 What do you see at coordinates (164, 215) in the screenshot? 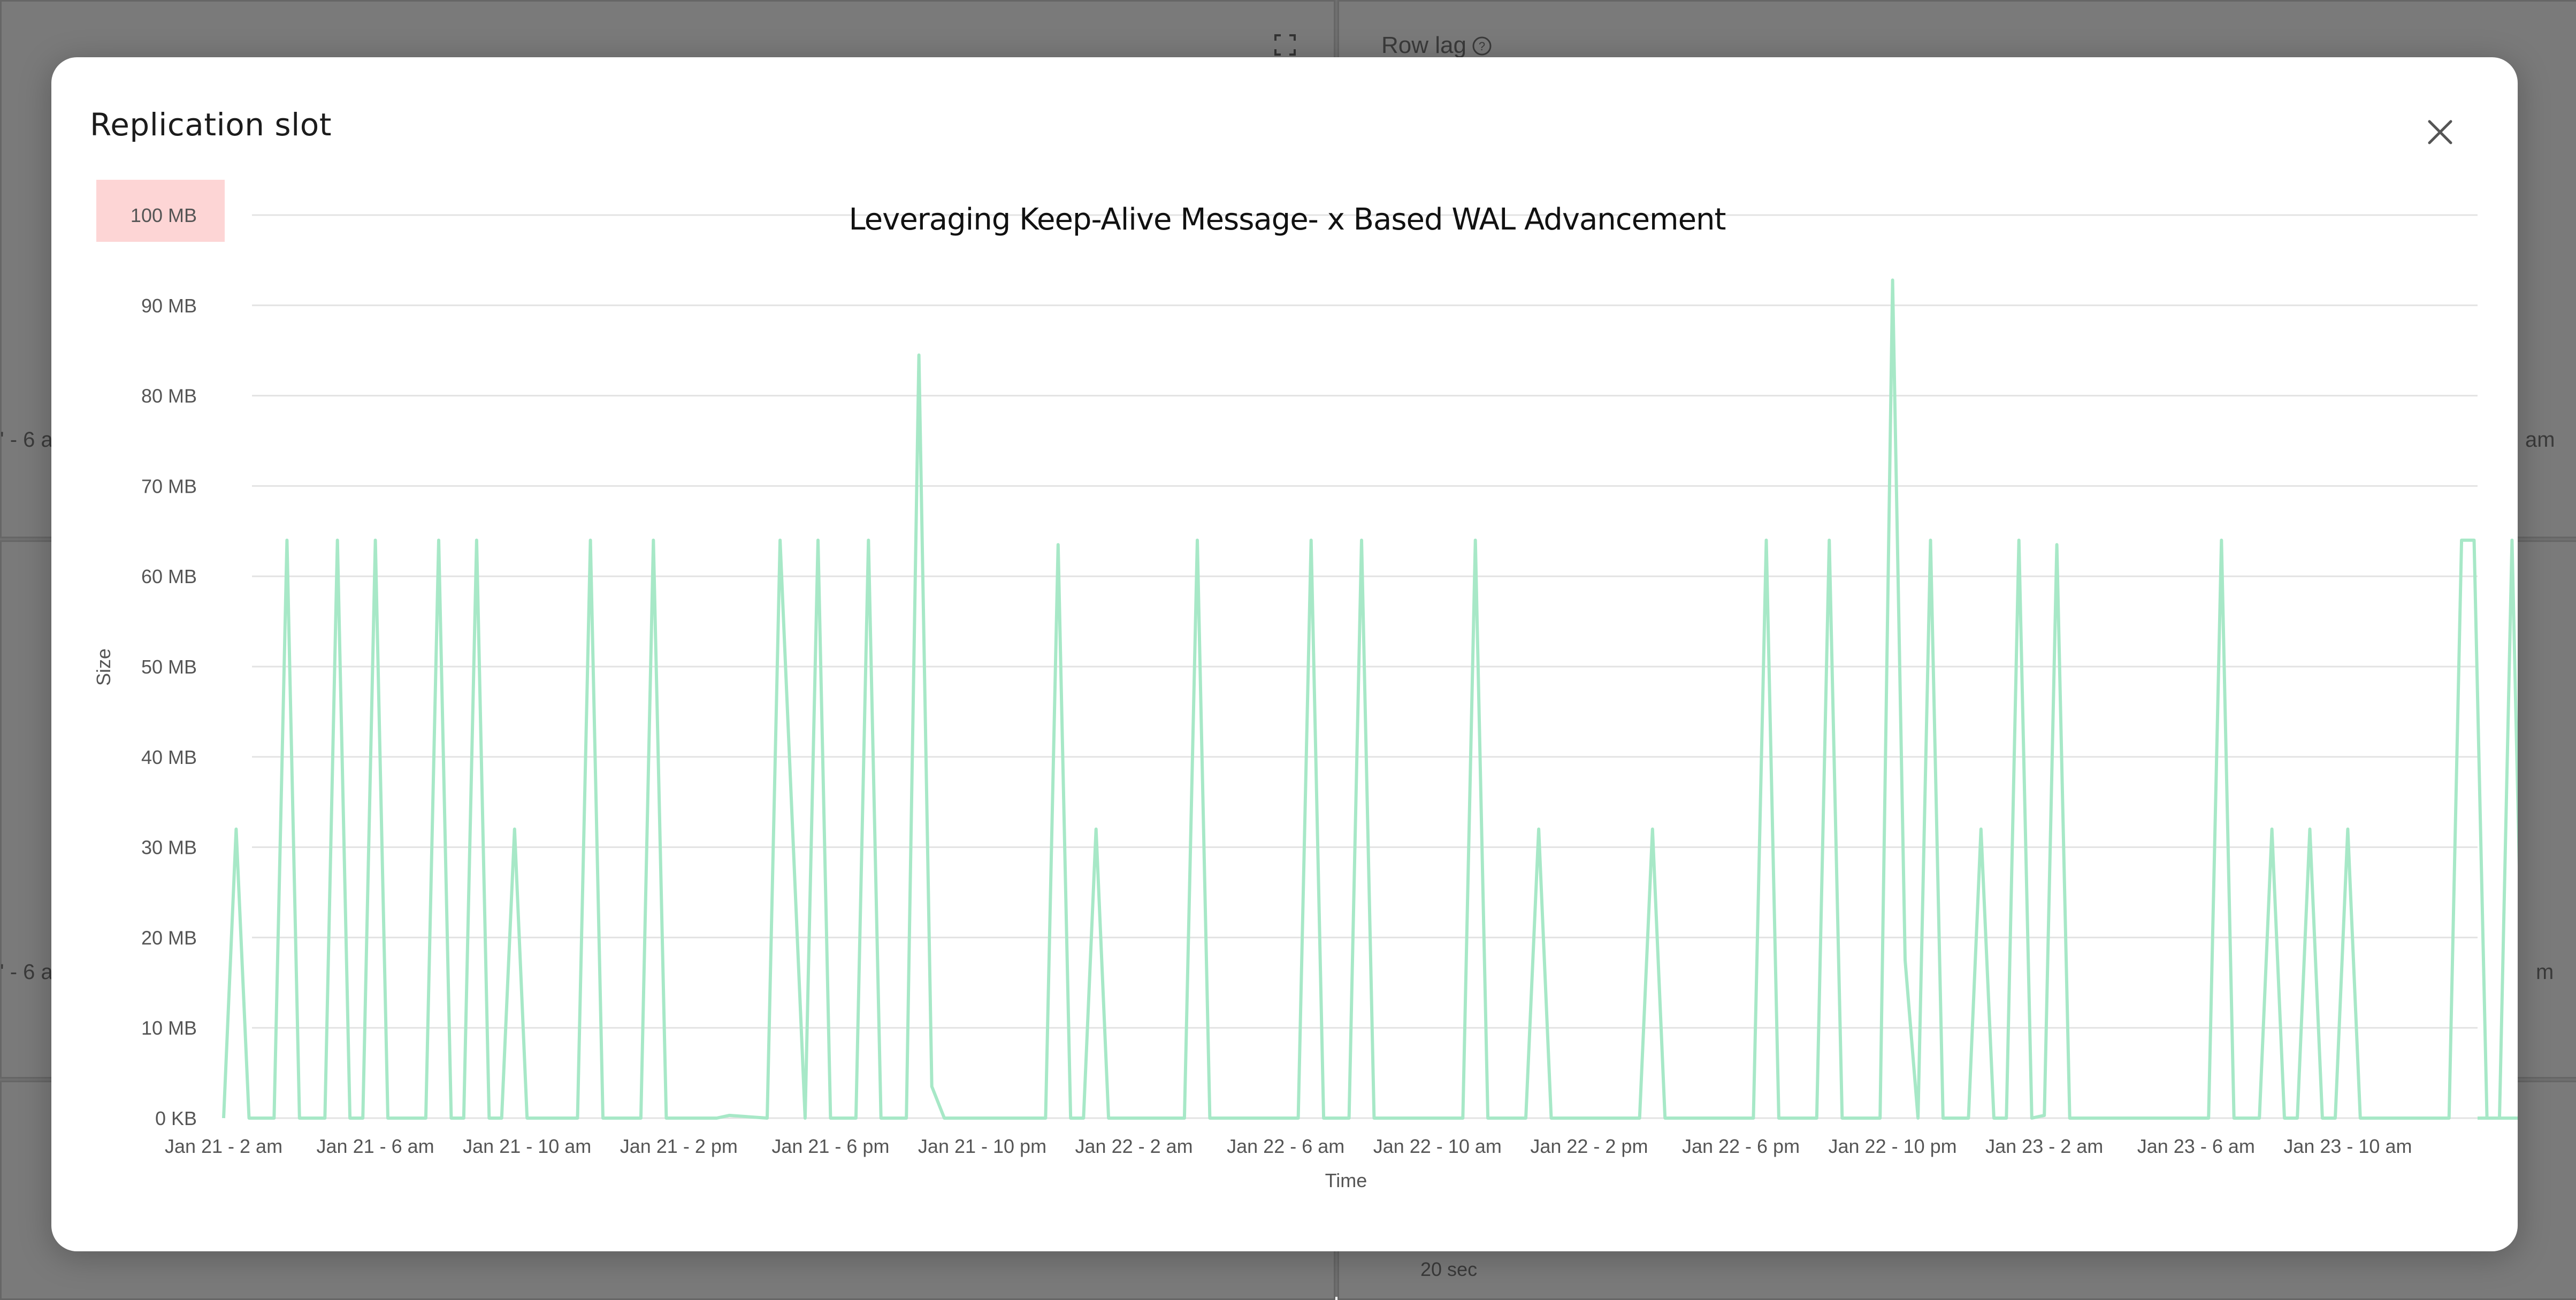
I see `y-tick-label: 100 MB` at bounding box center [164, 215].